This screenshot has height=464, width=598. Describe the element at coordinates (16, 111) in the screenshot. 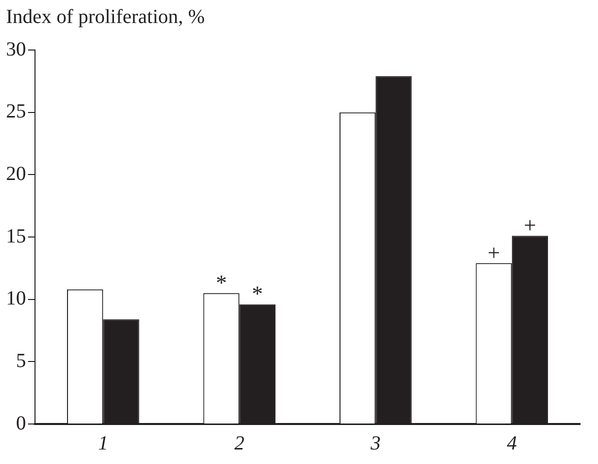

I see `y-tick-label: 25` at that location.